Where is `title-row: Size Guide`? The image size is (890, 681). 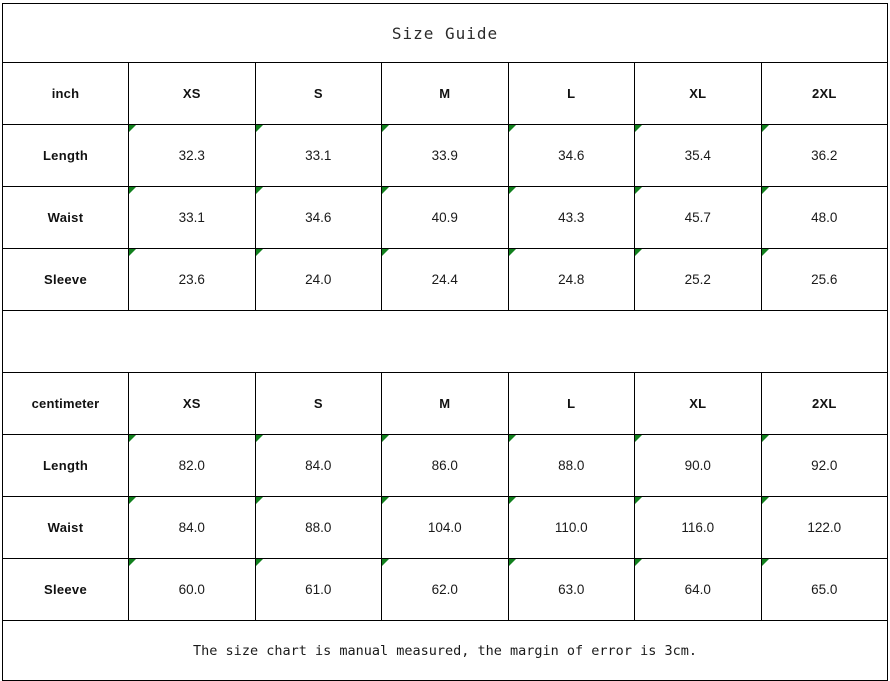
title-row: Size Guide is located at coordinates (445, 33).